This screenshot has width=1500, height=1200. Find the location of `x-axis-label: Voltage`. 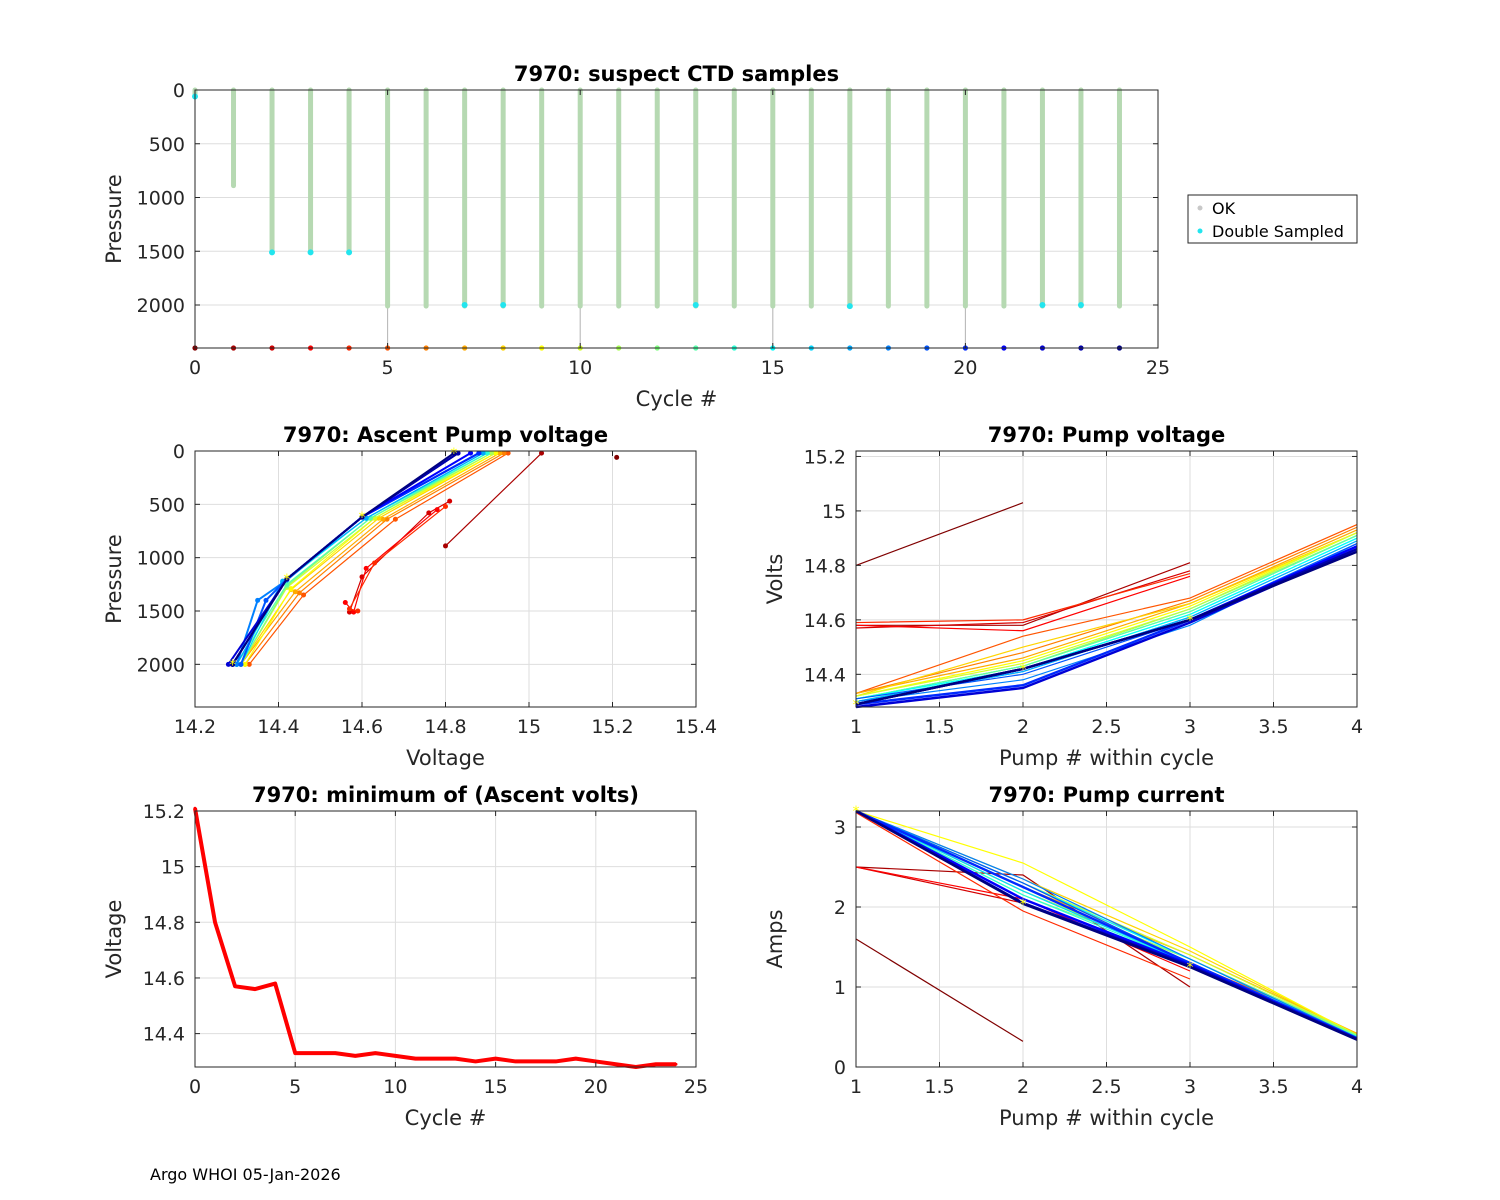

x-axis-label: Voltage is located at coordinates (445, 758).